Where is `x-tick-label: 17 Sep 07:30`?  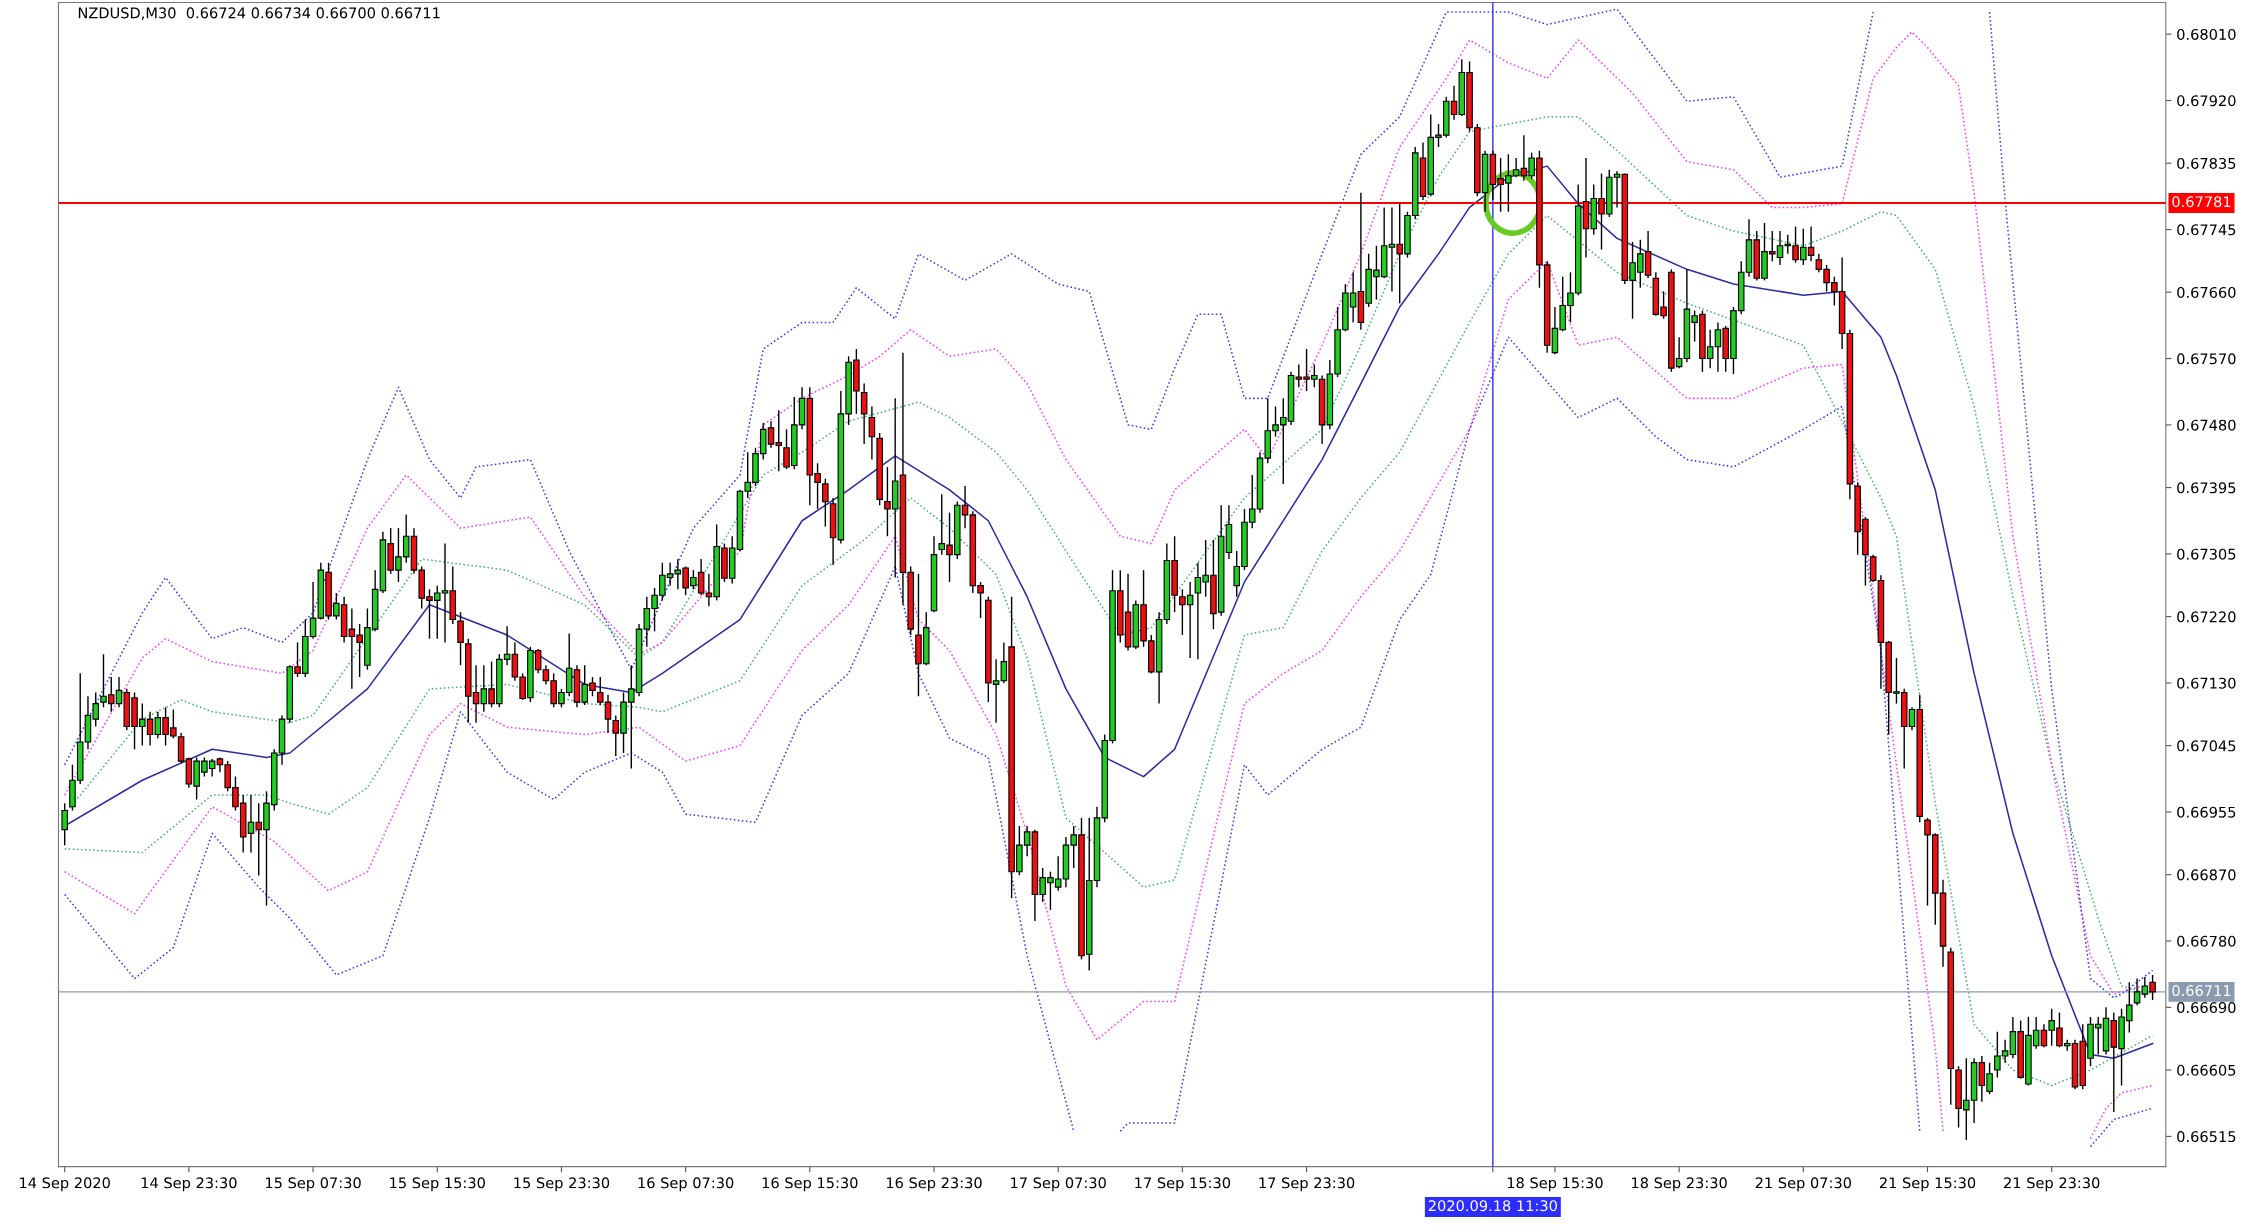 x-tick-label: 17 Sep 07:30 is located at coordinates (1058, 1184).